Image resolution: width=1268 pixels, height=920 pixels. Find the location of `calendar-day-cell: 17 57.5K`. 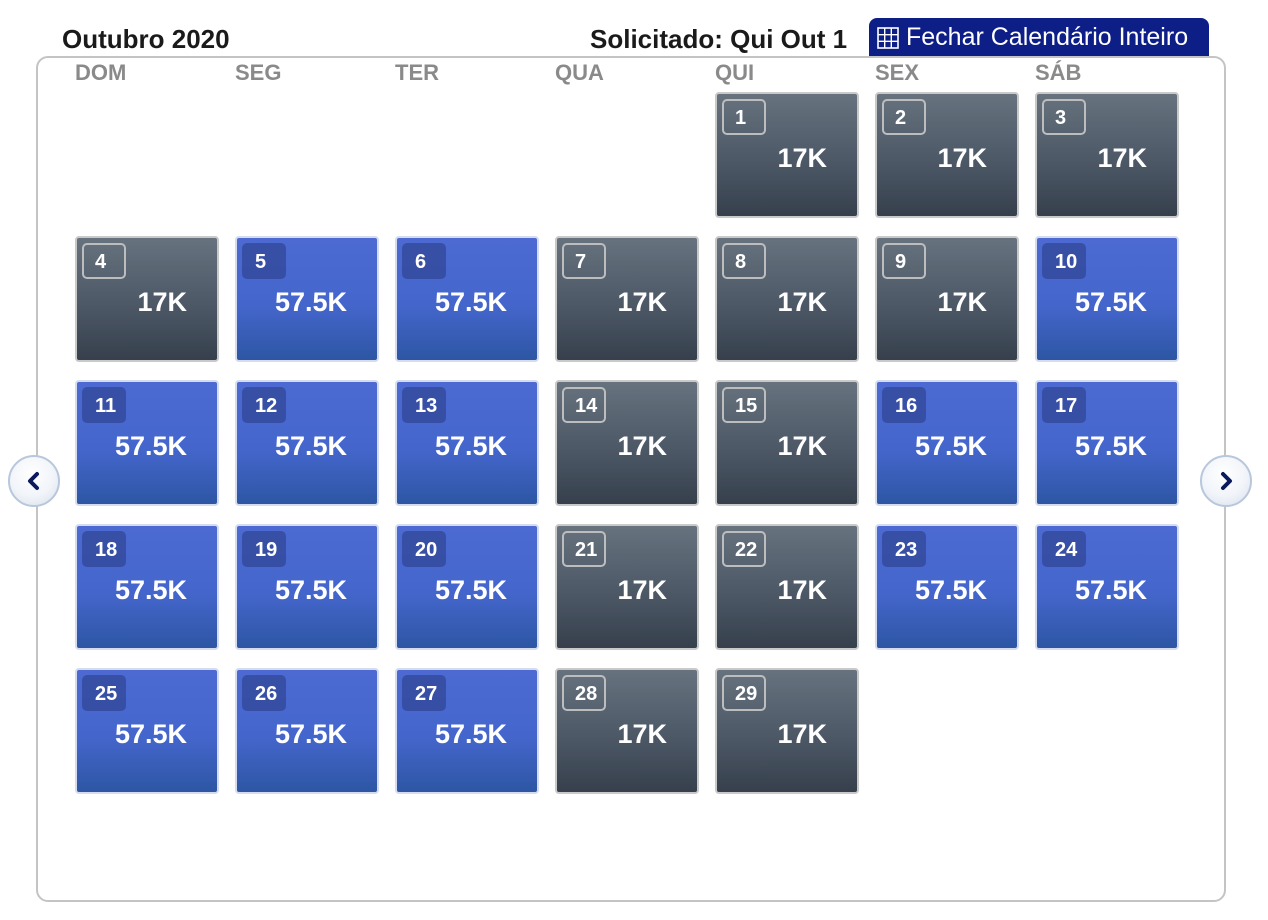

calendar-day-cell: 17 57.5K is located at coordinates (1107, 443).